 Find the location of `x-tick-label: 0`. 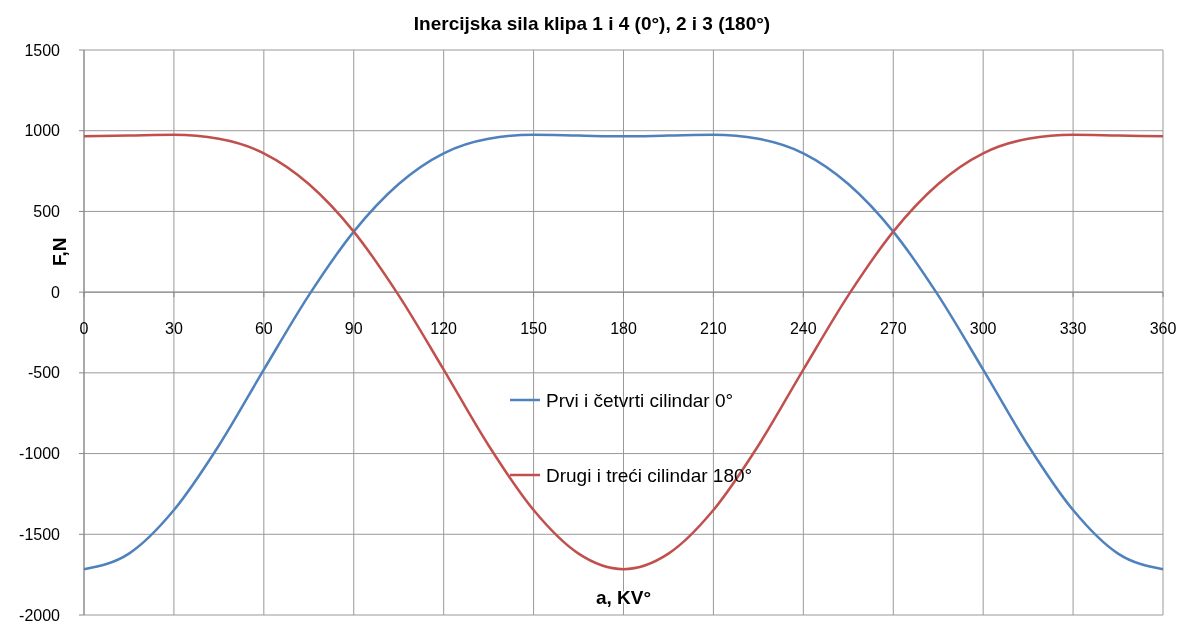

x-tick-label: 0 is located at coordinates (84, 329).